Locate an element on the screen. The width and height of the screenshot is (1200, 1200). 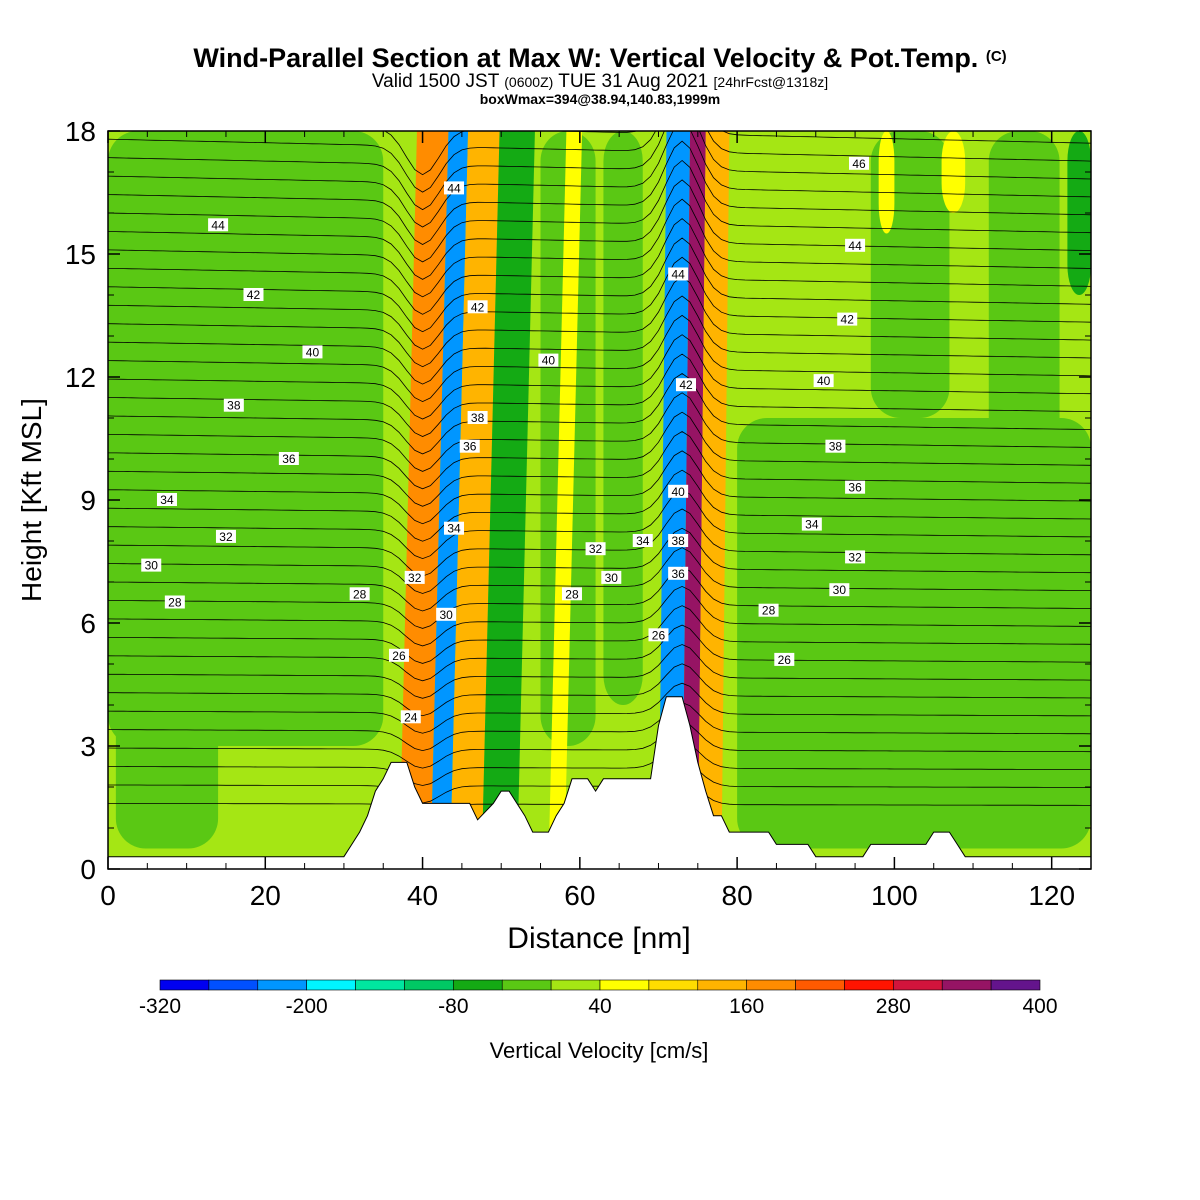
theta-label-33: 40 is located at coordinates (823, 381).